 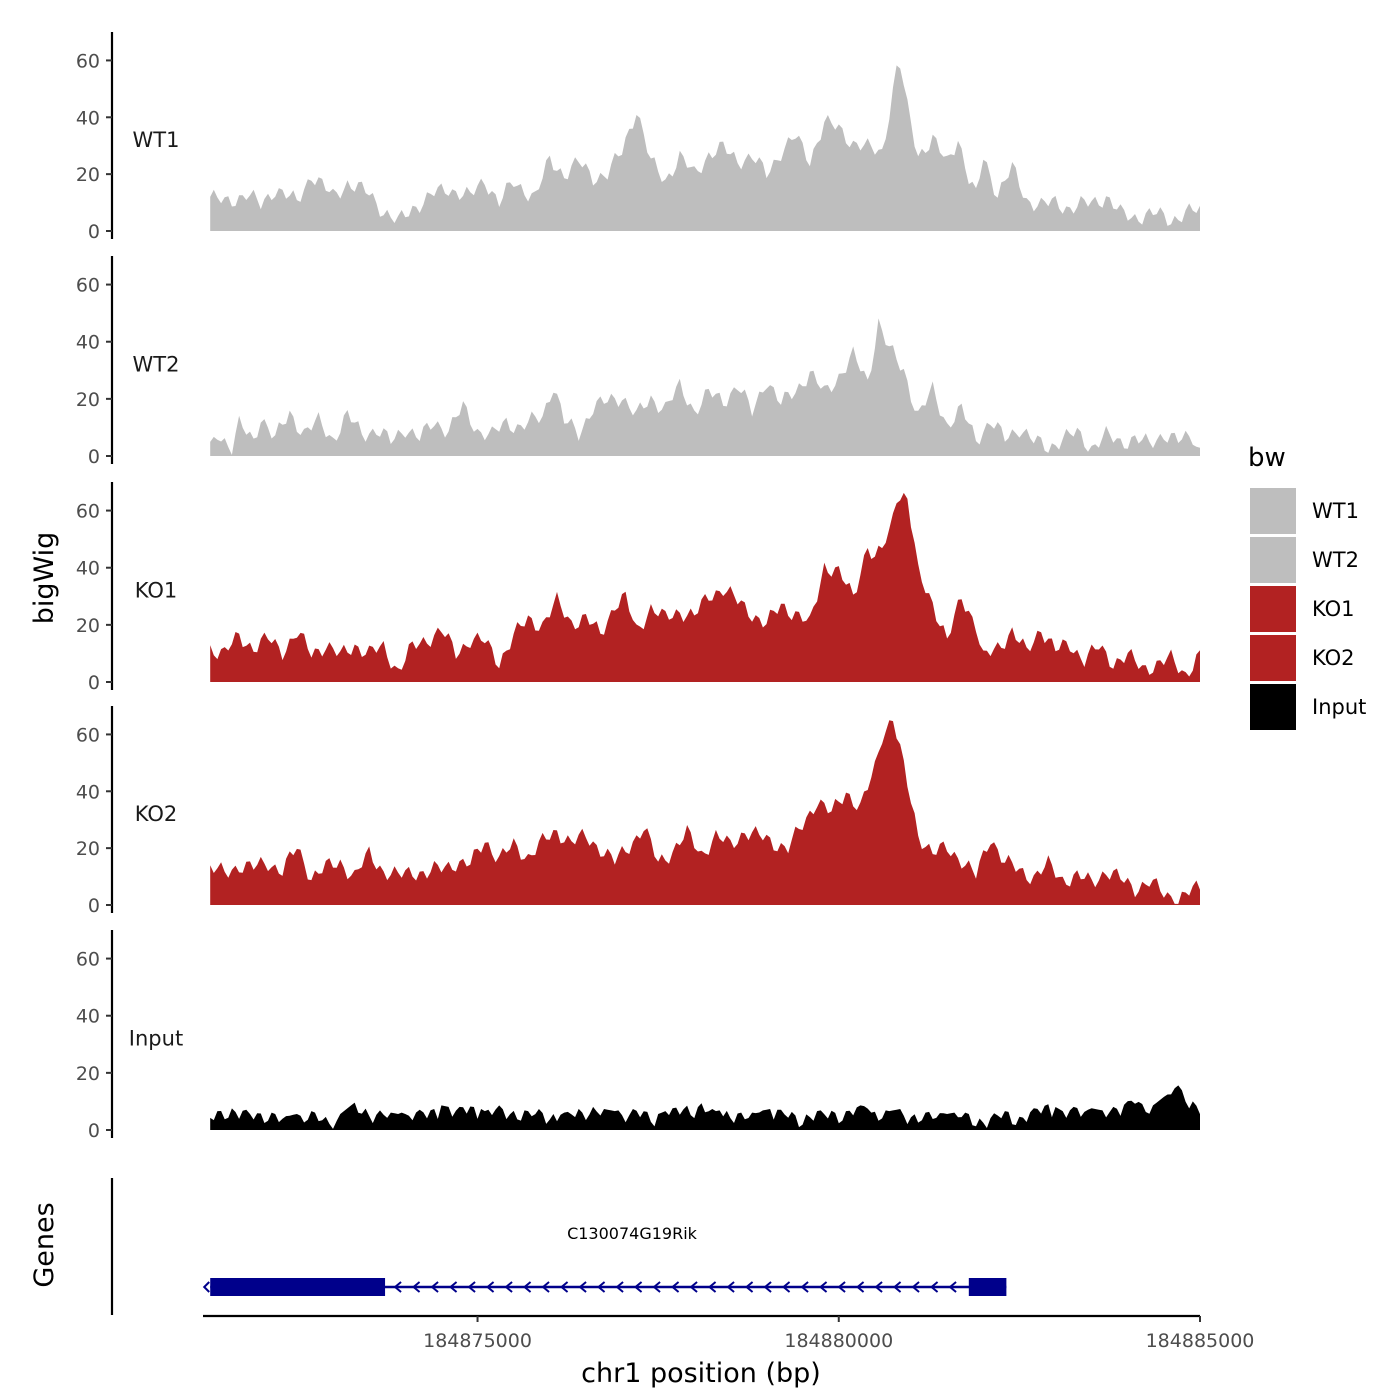 I want to click on legend-title: bw, so click(x=1267, y=458).